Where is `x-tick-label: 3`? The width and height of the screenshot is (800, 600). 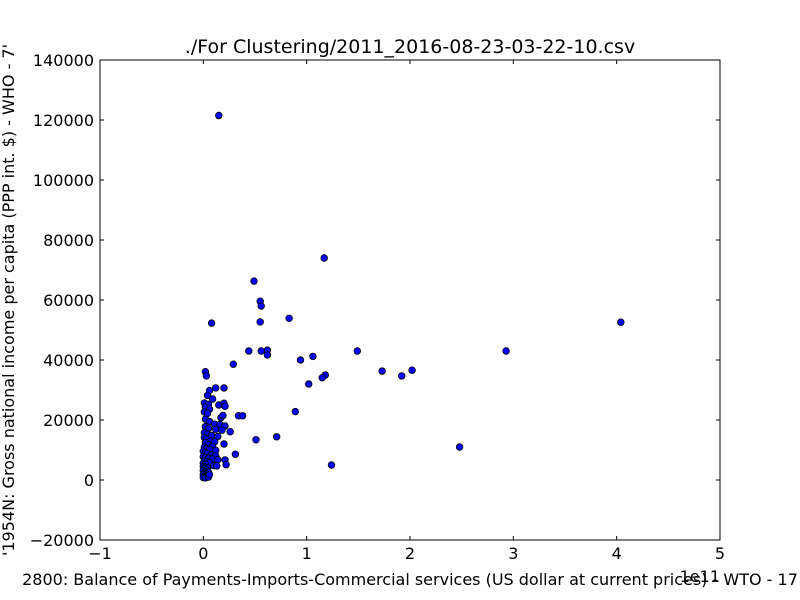 x-tick-label: 3 is located at coordinates (513, 553).